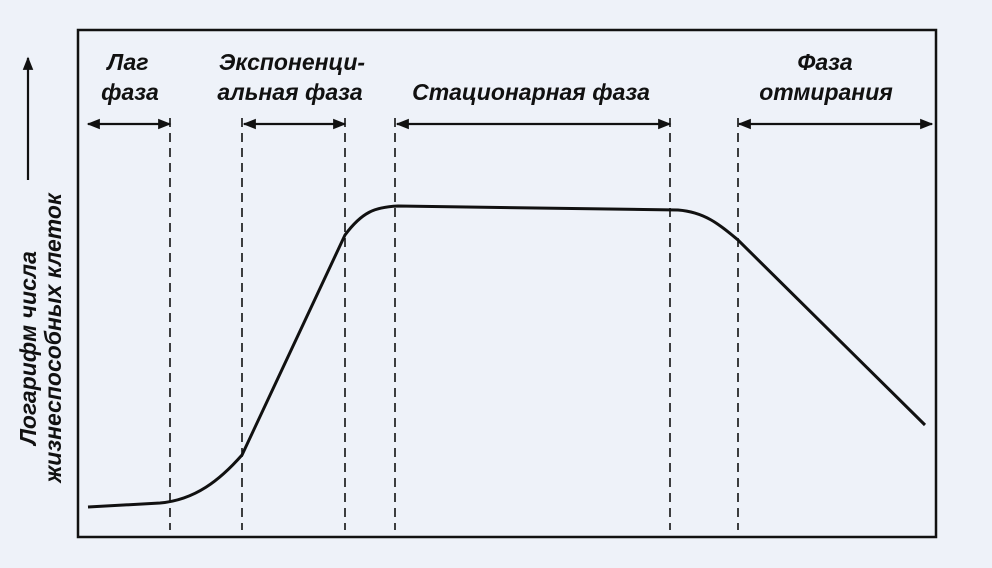 The width and height of the screenshot is (992, 568). What do you see at coordinates (531, 92) in the screenshot?
I see `phase-label: Стационарная фаза` at bounding box center [531, 92].